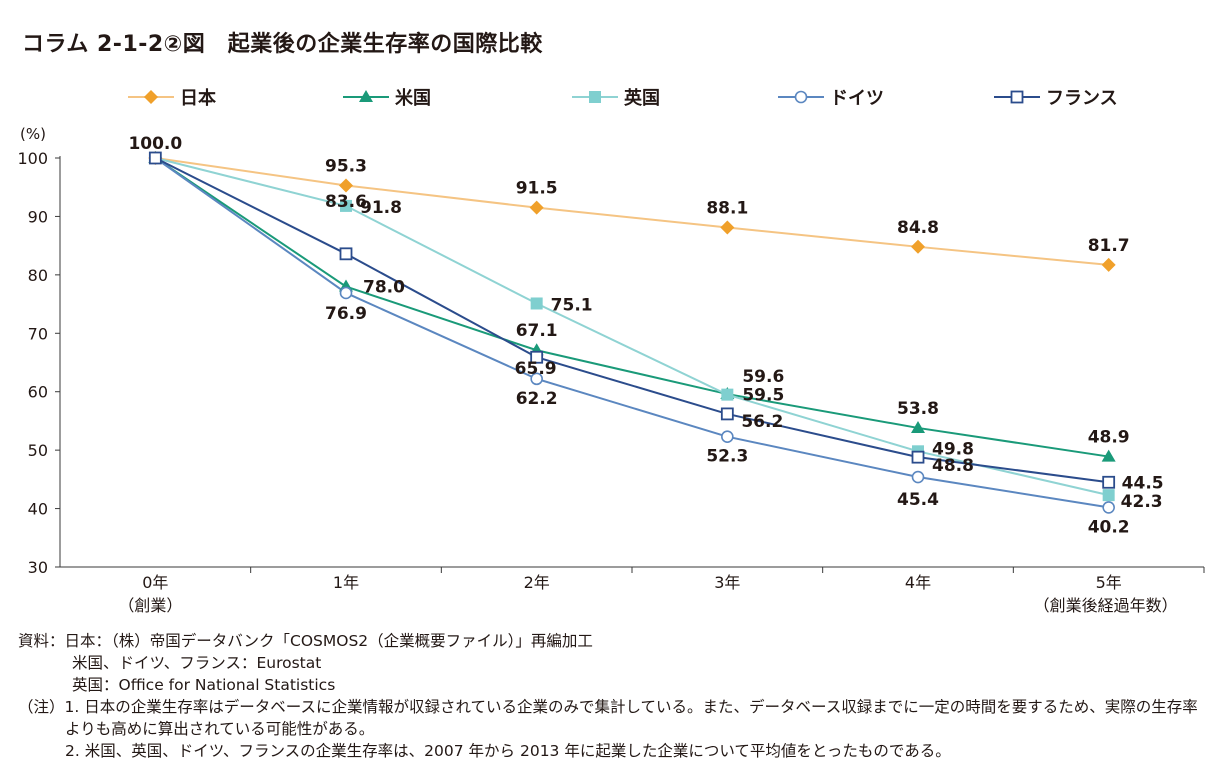  What do you see at coordinates (1142, 502) in the screenshot?
I see `value-label: 42.3` at bounding box center [1142, 502].